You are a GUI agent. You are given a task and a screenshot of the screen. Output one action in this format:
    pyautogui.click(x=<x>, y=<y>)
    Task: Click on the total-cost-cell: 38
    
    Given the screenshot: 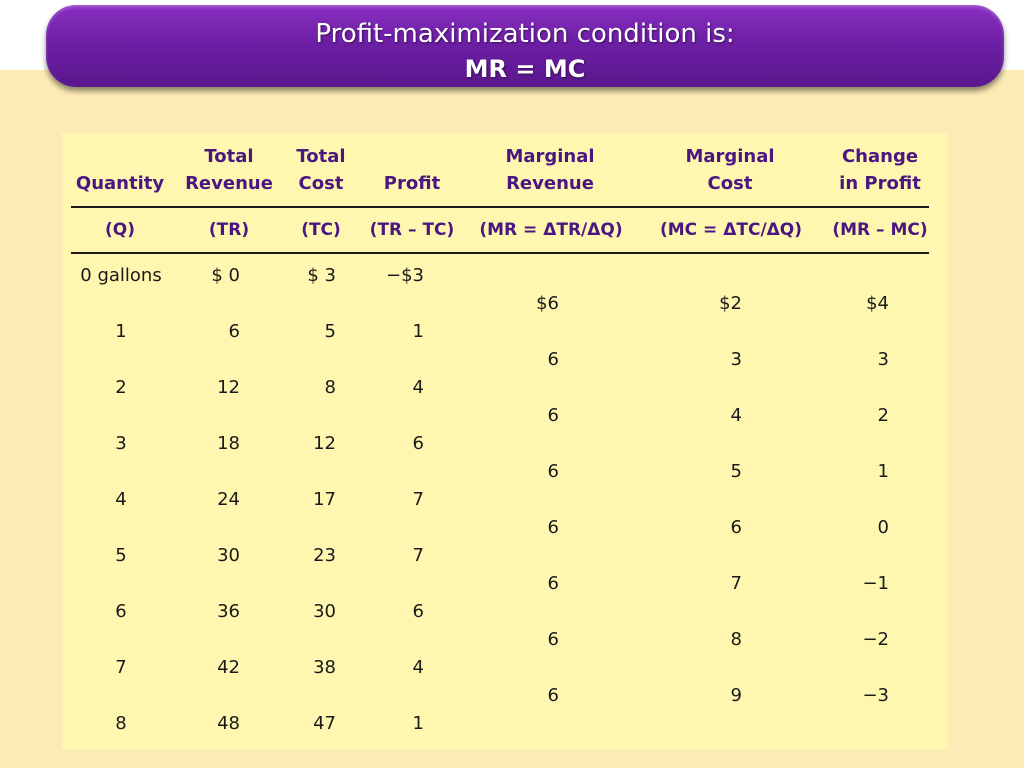 What is the action you would take?
    pyautogui.click(x=324, y=667)
    